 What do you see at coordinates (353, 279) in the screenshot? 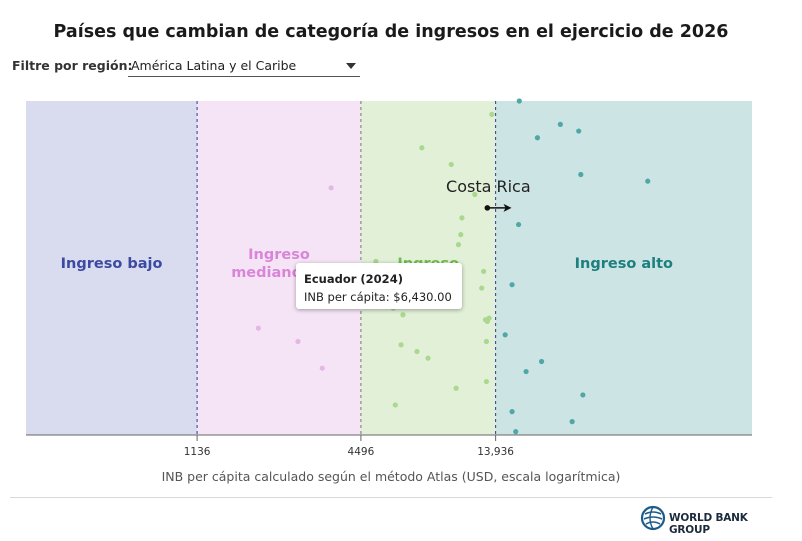
I see `tooltip-title: Ecuador (2024)` at bounding box center [353, 279].